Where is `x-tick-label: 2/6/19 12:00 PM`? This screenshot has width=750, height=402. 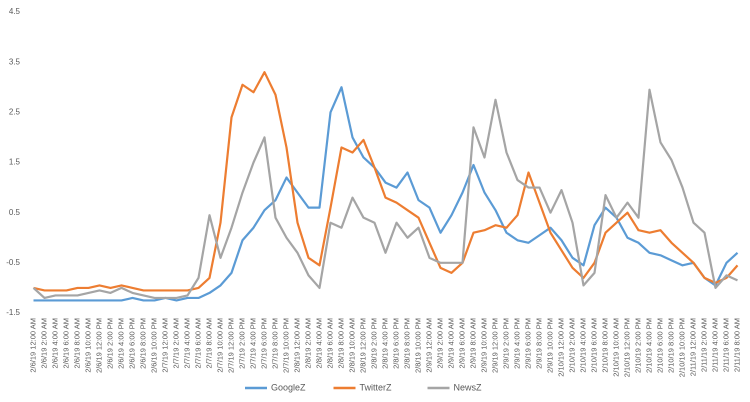 x-tick-label: 2/6/19 12:00 PM is located at coordinates (98, 345).